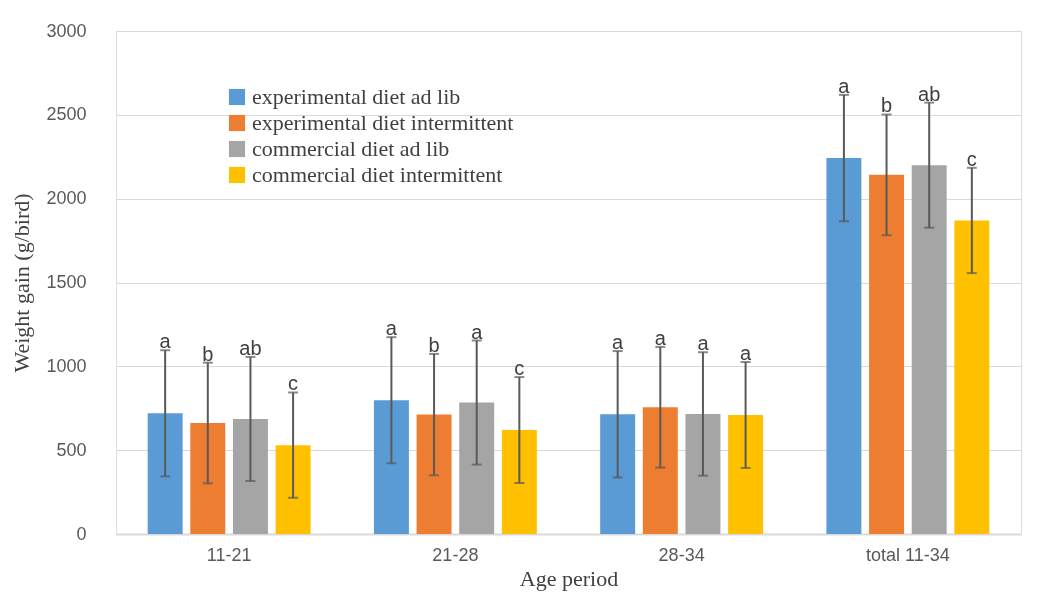 The image size is (1059, 601). I want to click on x-tick-label: 21-28, so click(455, 554).